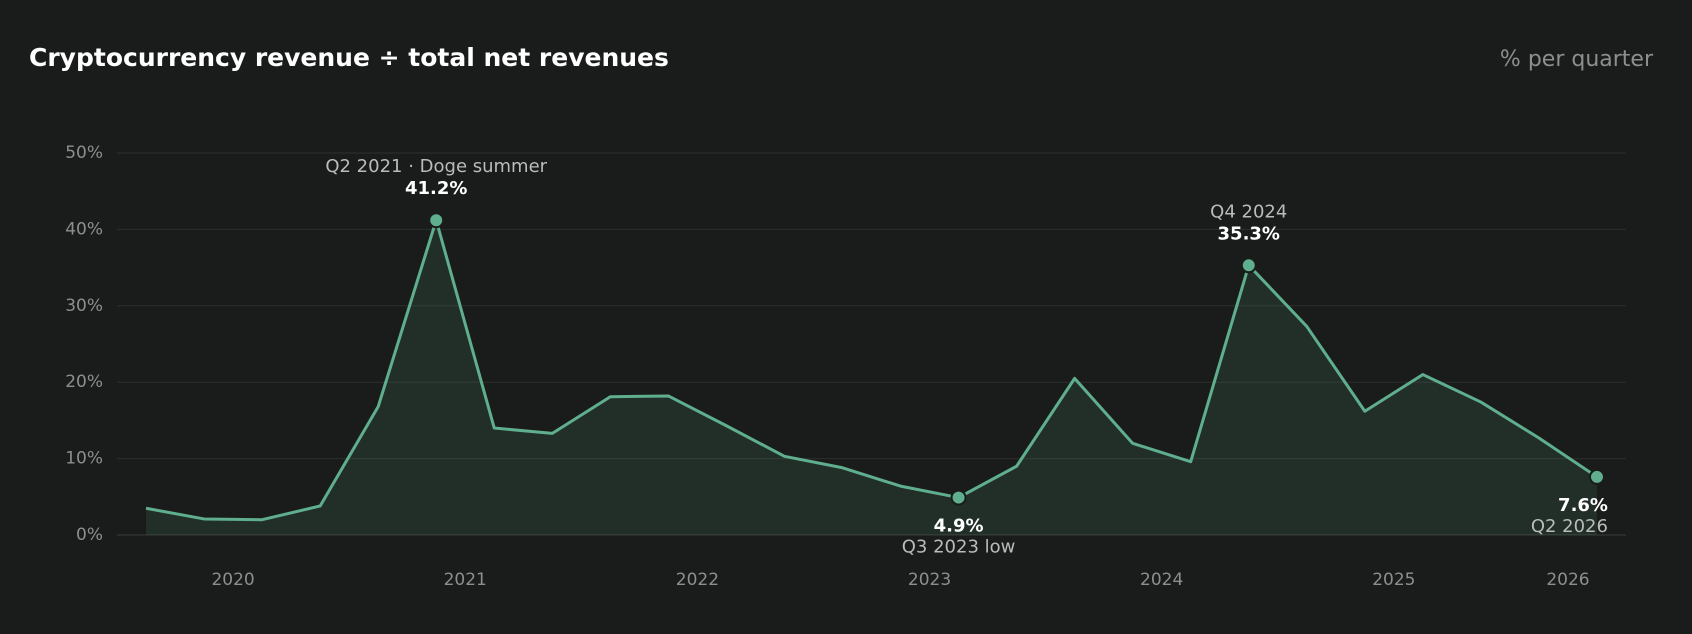  What do you see at coordinates (84, 459) in the screenshot?
I see `y-tick-label: 10%` at bounding box center [84, 459].